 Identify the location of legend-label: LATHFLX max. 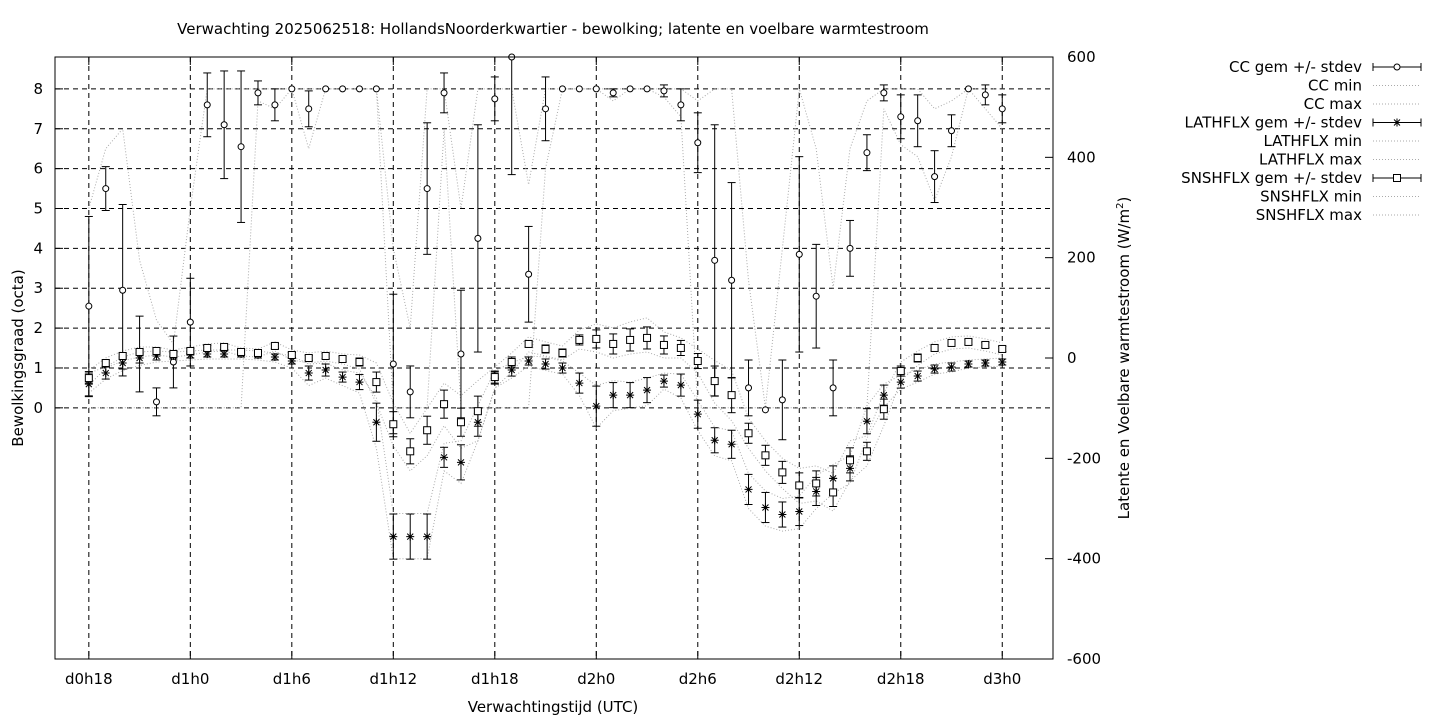
(1310, 160).